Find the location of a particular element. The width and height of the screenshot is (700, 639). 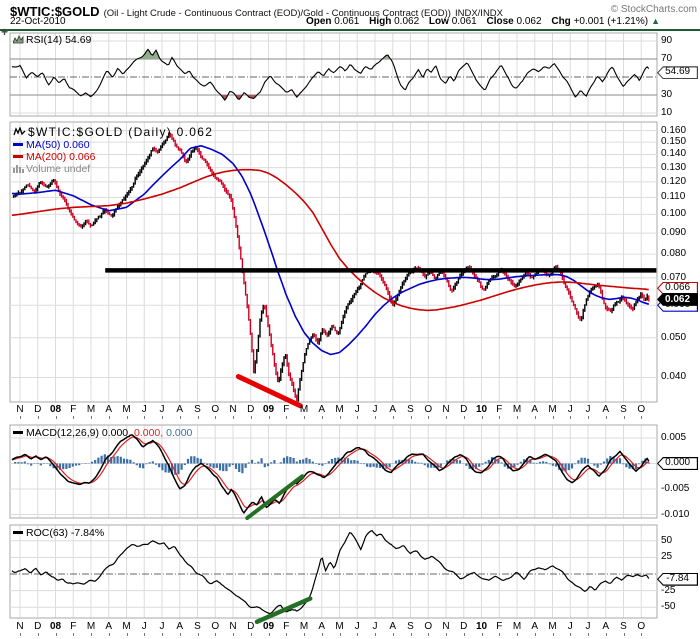

rsi-panel is located at coordinates (333, 74).